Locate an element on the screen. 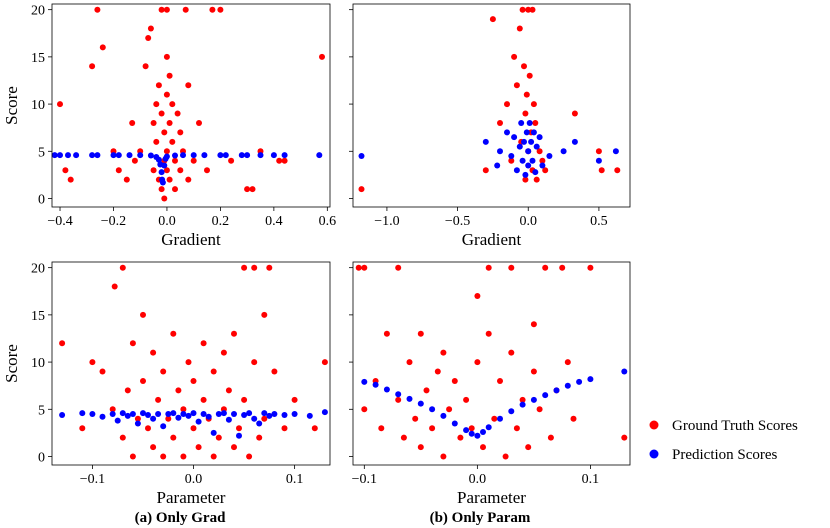 This screenshot has height=528, width=830. series-ground-truth-scores is located at coordinates (491, 362).